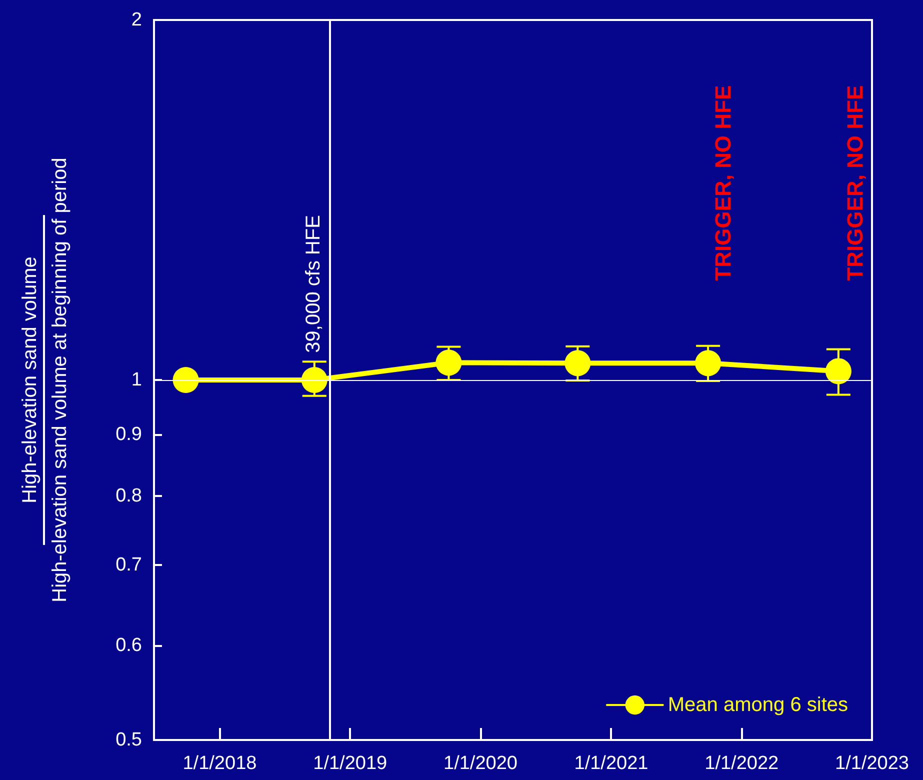 This screenshot has height=780, width=923. Describe the element at coordinates (313, 284) in the screenshot. I see `ref-line-label: 39,000 cfs HFE` at that location.